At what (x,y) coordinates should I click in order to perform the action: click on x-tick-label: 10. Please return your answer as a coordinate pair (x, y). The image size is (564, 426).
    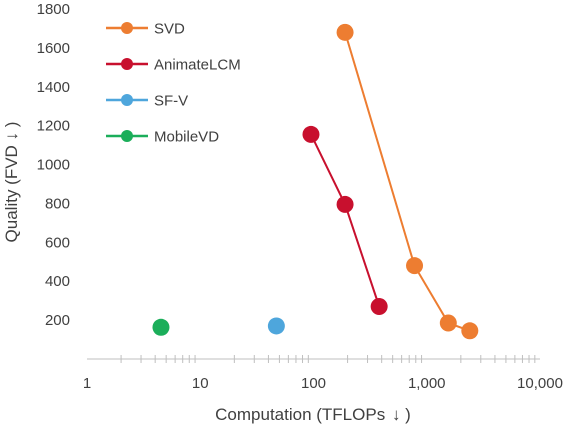
    Looking at the image, I should click on (200, 383).